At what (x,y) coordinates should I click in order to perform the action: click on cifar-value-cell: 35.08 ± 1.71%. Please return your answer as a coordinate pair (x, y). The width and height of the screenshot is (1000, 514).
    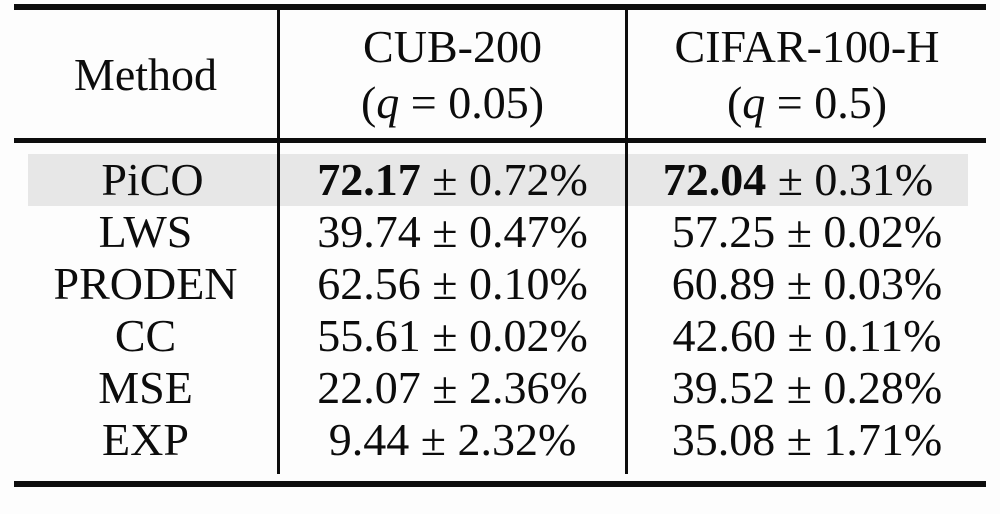
    Looking at the image, I should click on (805, 444).